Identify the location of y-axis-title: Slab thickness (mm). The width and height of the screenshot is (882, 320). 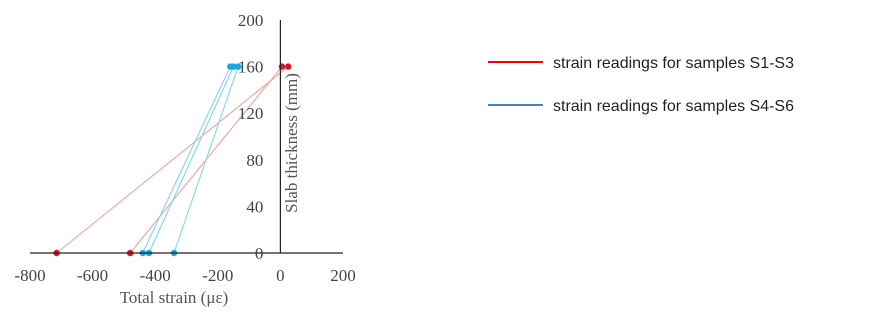
(291, 143).